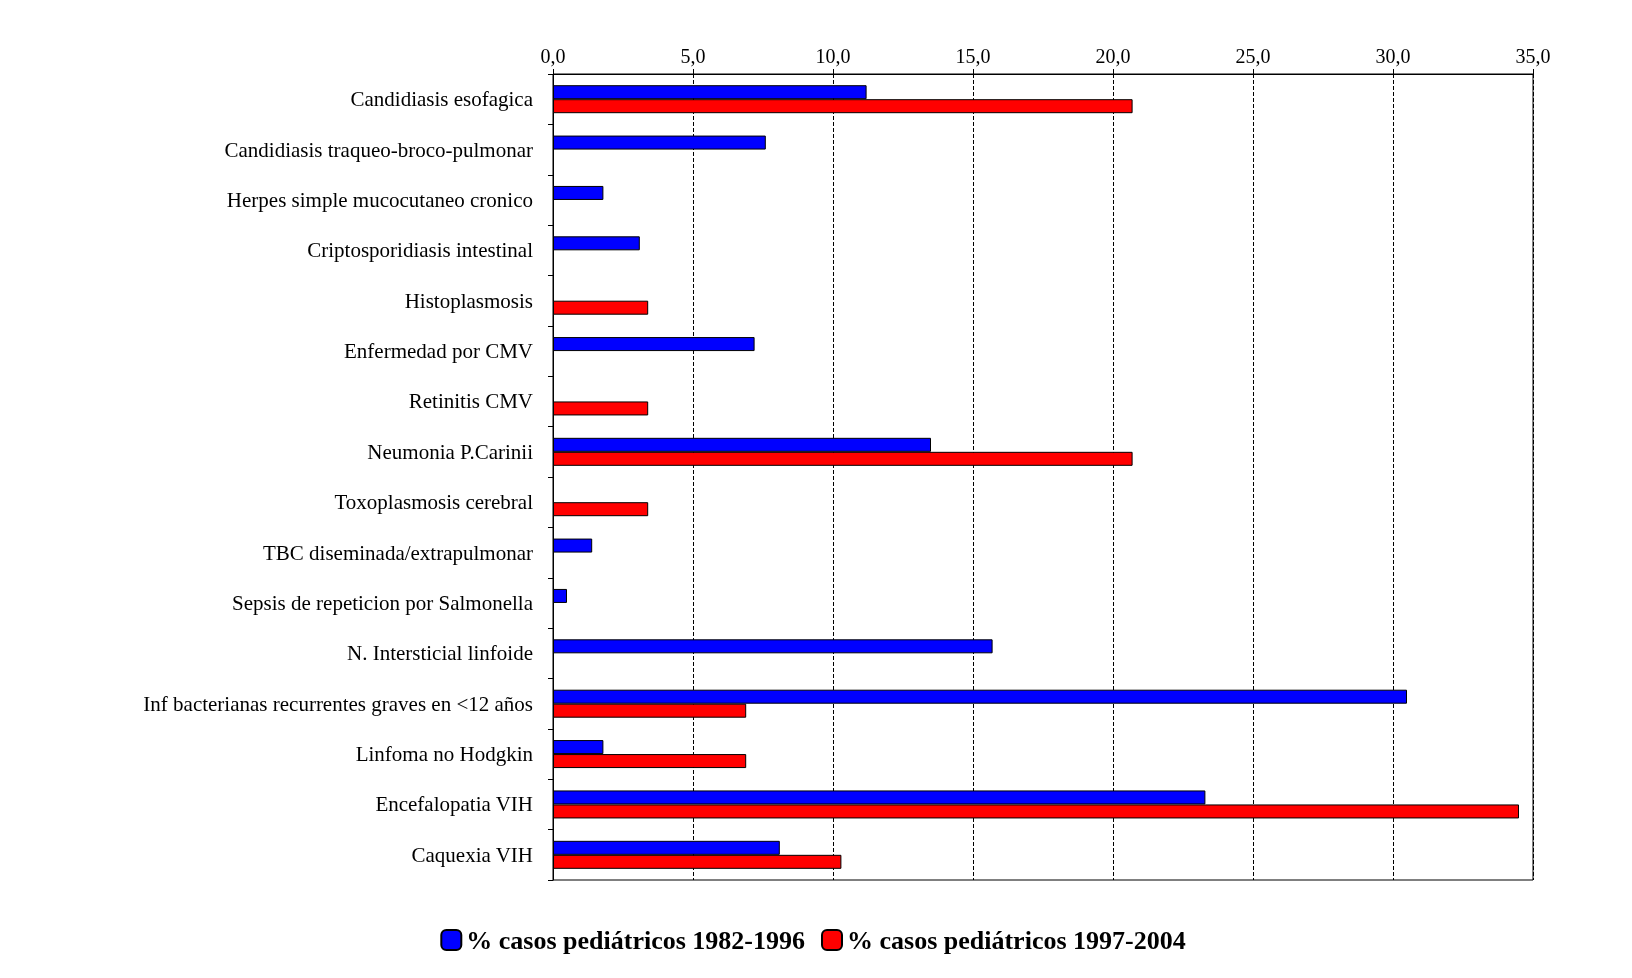 The width and height of the screenshot is (1632, 978). Describe the element at coordinates (434, 502) in the screenshot. I see `y-tick-label: Toxoplasmosis cerebral` at that location.